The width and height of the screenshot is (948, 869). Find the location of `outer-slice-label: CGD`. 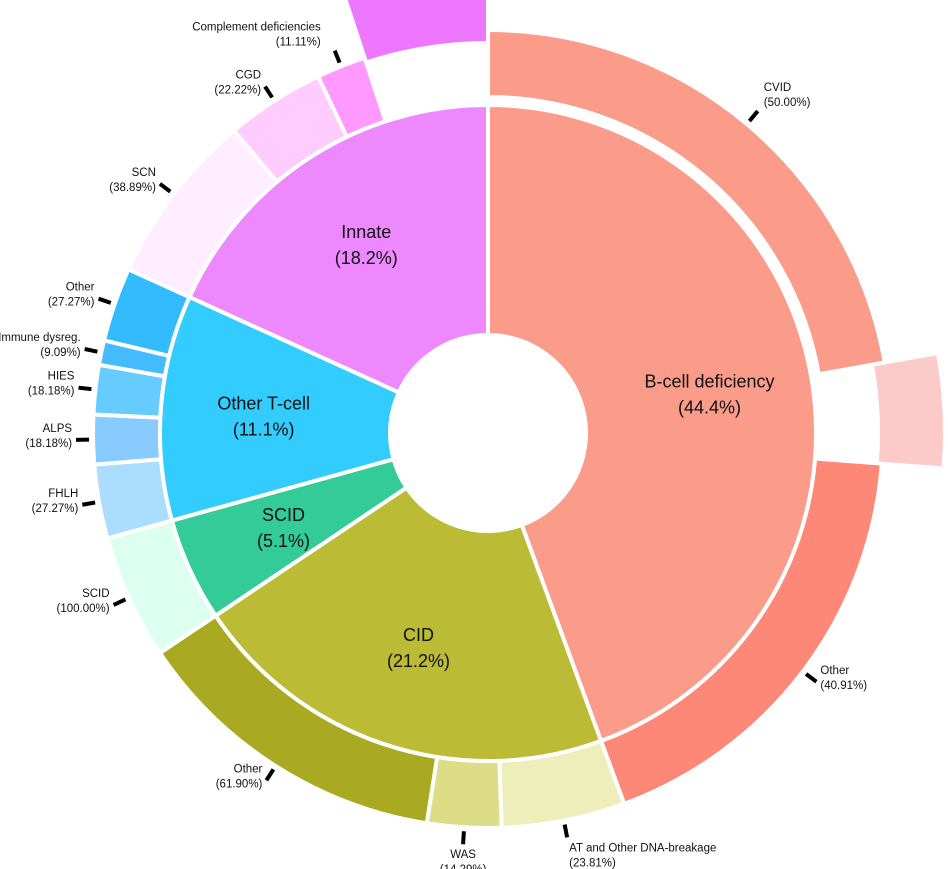

outer-slice-label: CGD is located at coordinates (248, 76).